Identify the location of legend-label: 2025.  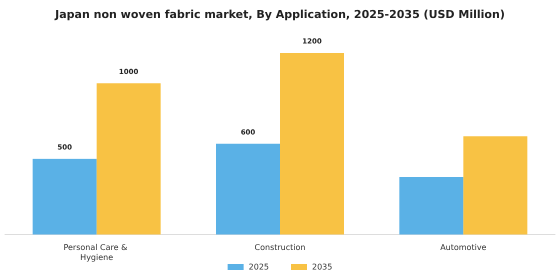
(258, 267).